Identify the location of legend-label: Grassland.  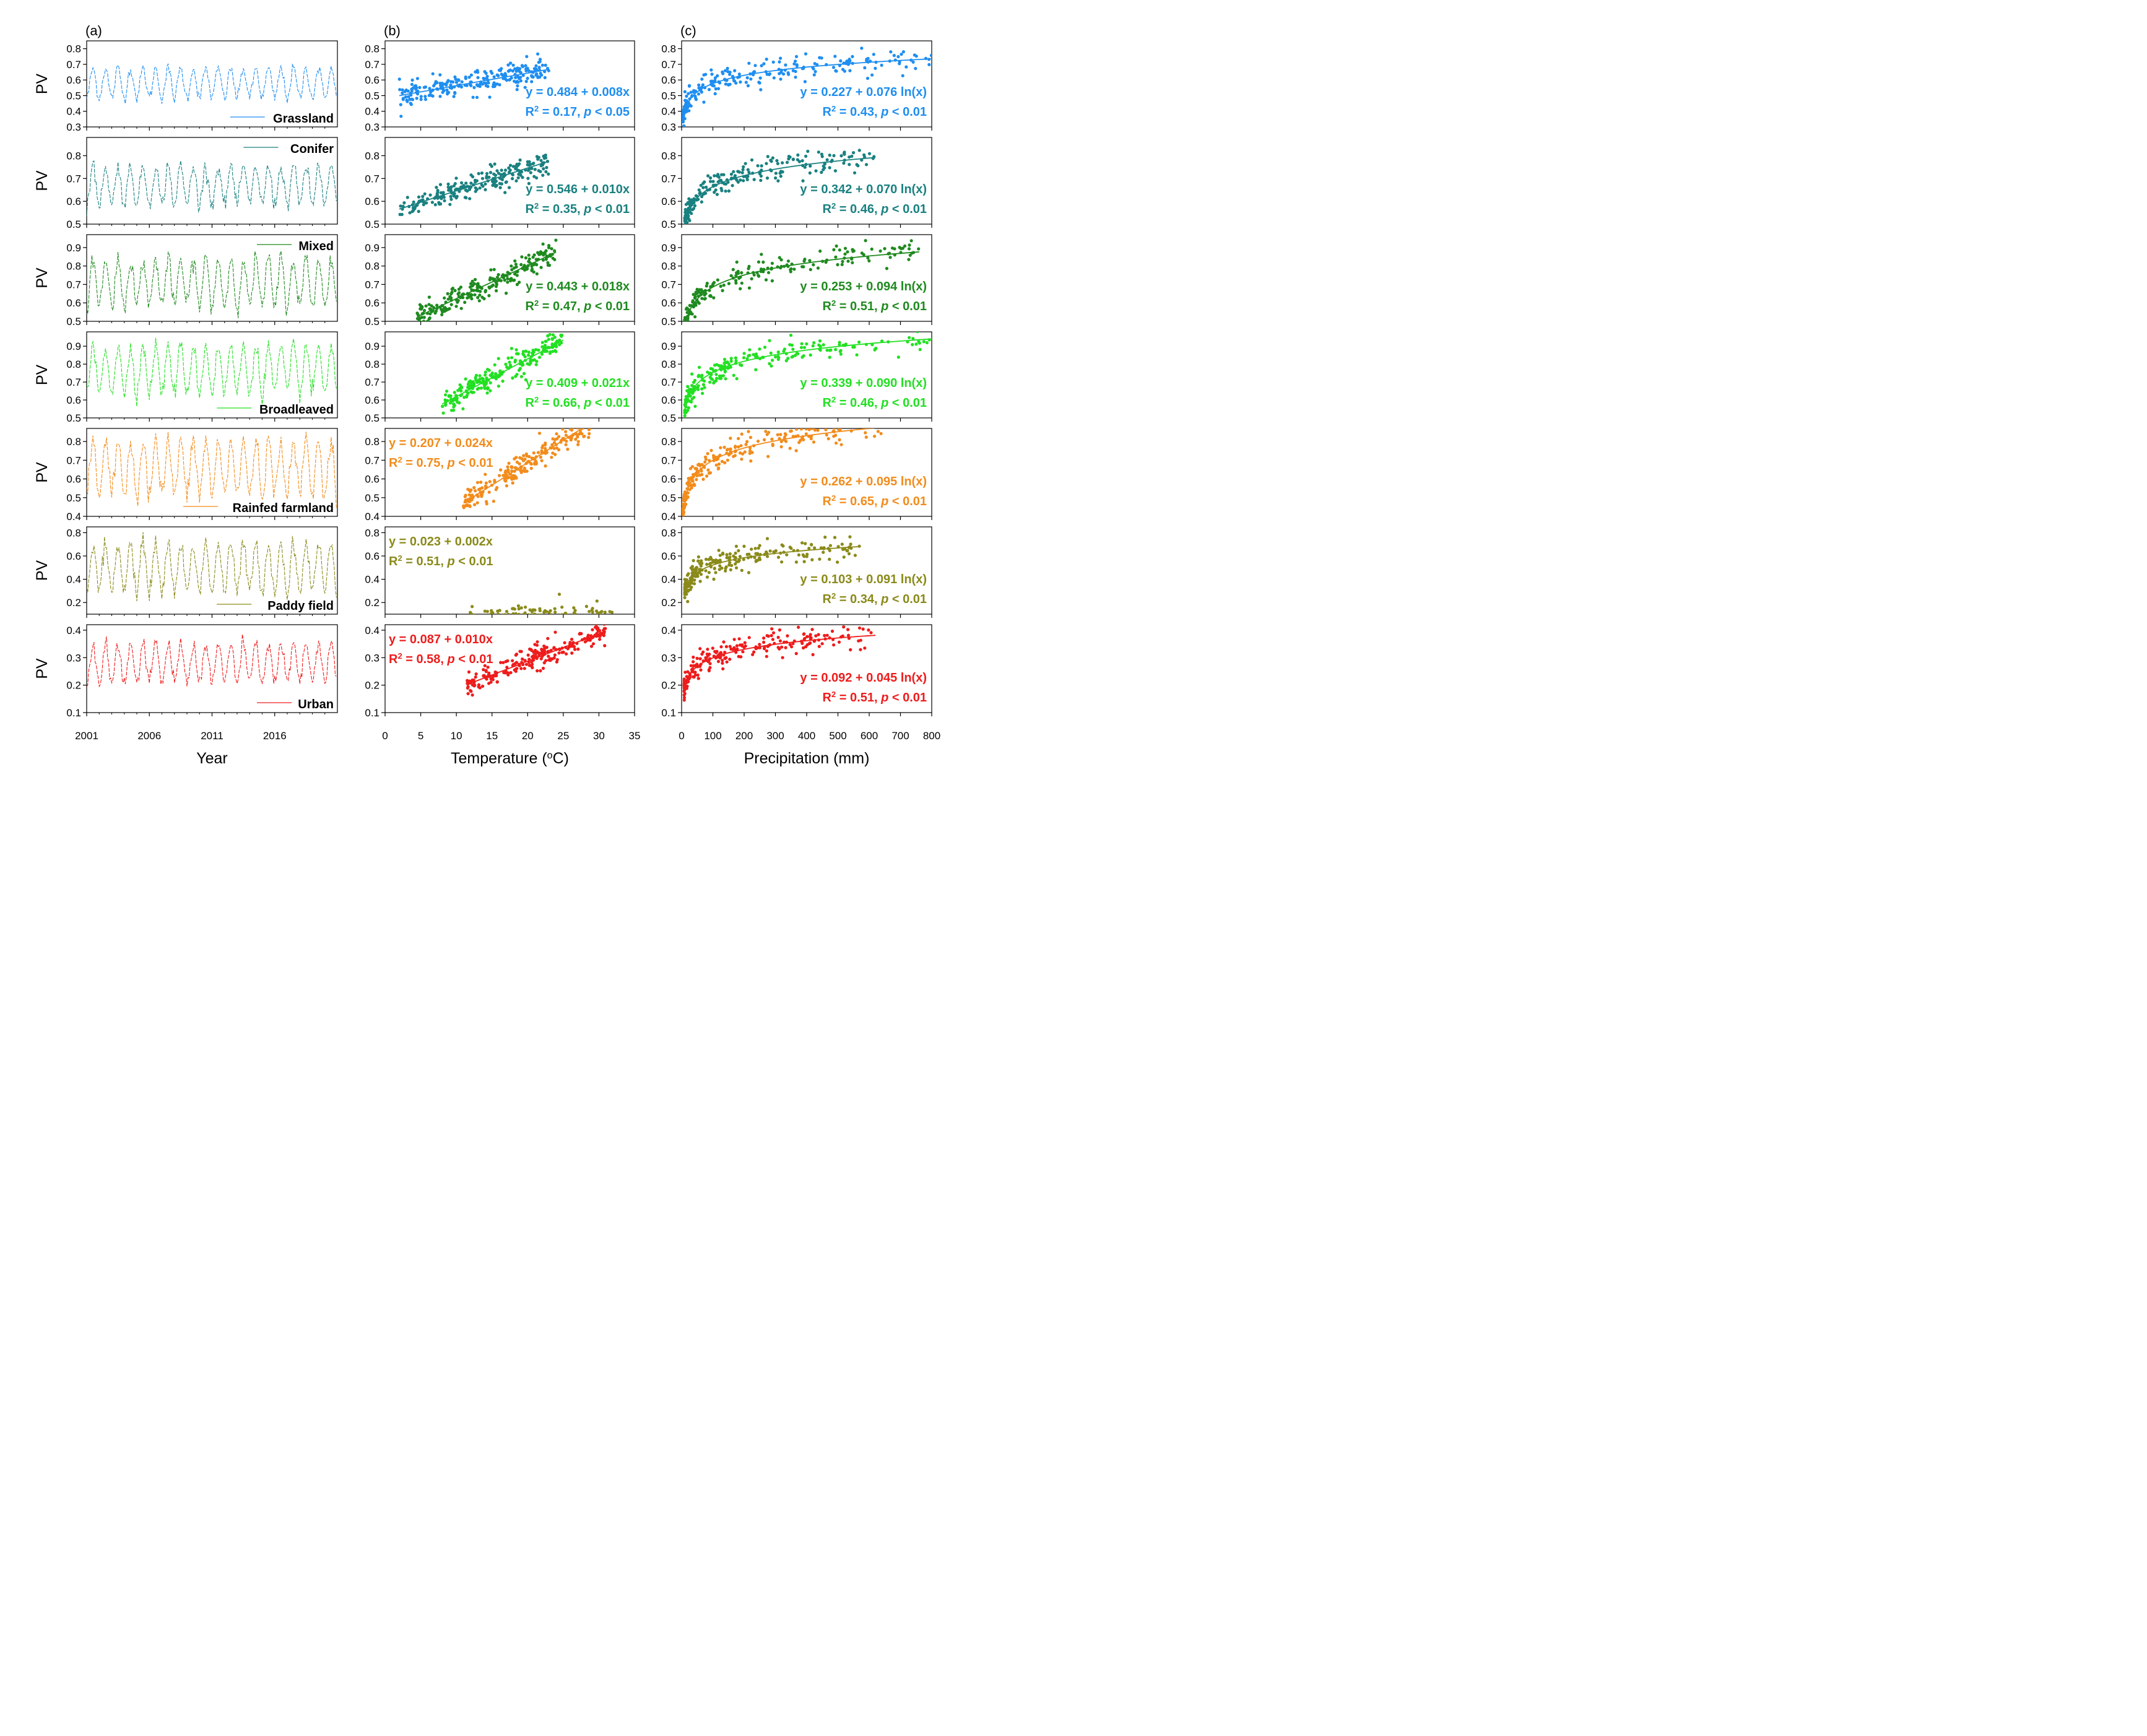
(303, 119).